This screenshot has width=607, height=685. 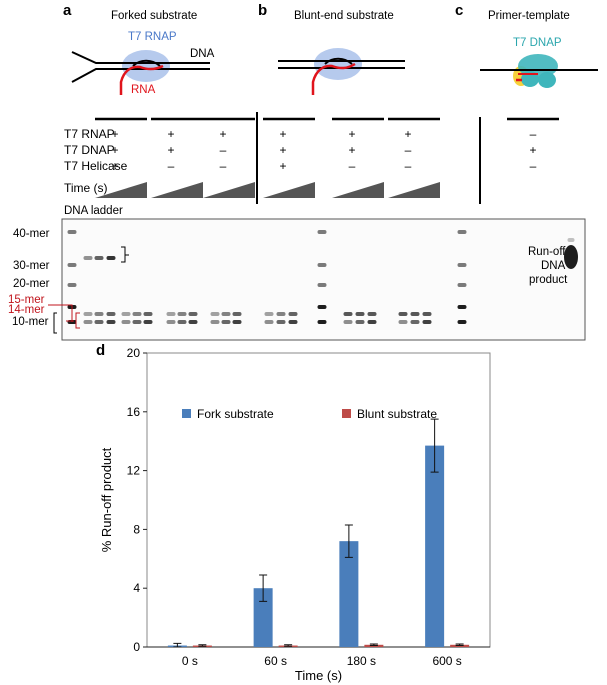 I want to click on rnap-label: T7 RNAP, so click(x=152, y=37).